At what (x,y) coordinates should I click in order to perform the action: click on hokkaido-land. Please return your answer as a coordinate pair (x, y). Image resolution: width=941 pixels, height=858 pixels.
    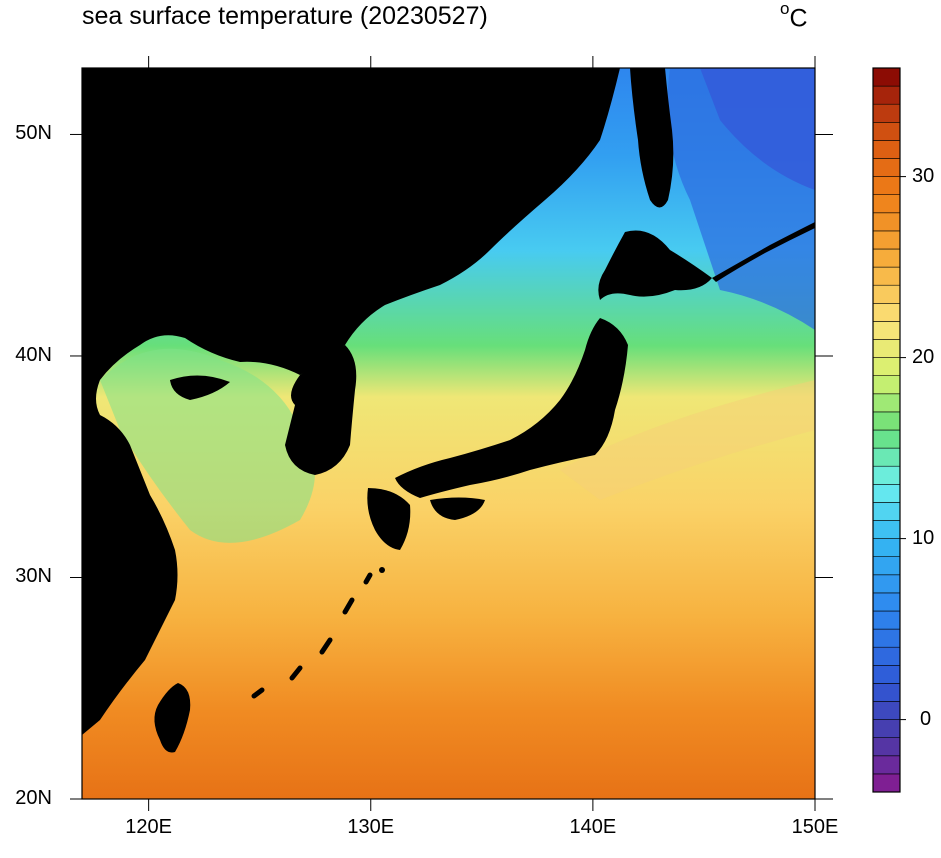
    Looking at the image, I should click on (655, 265).